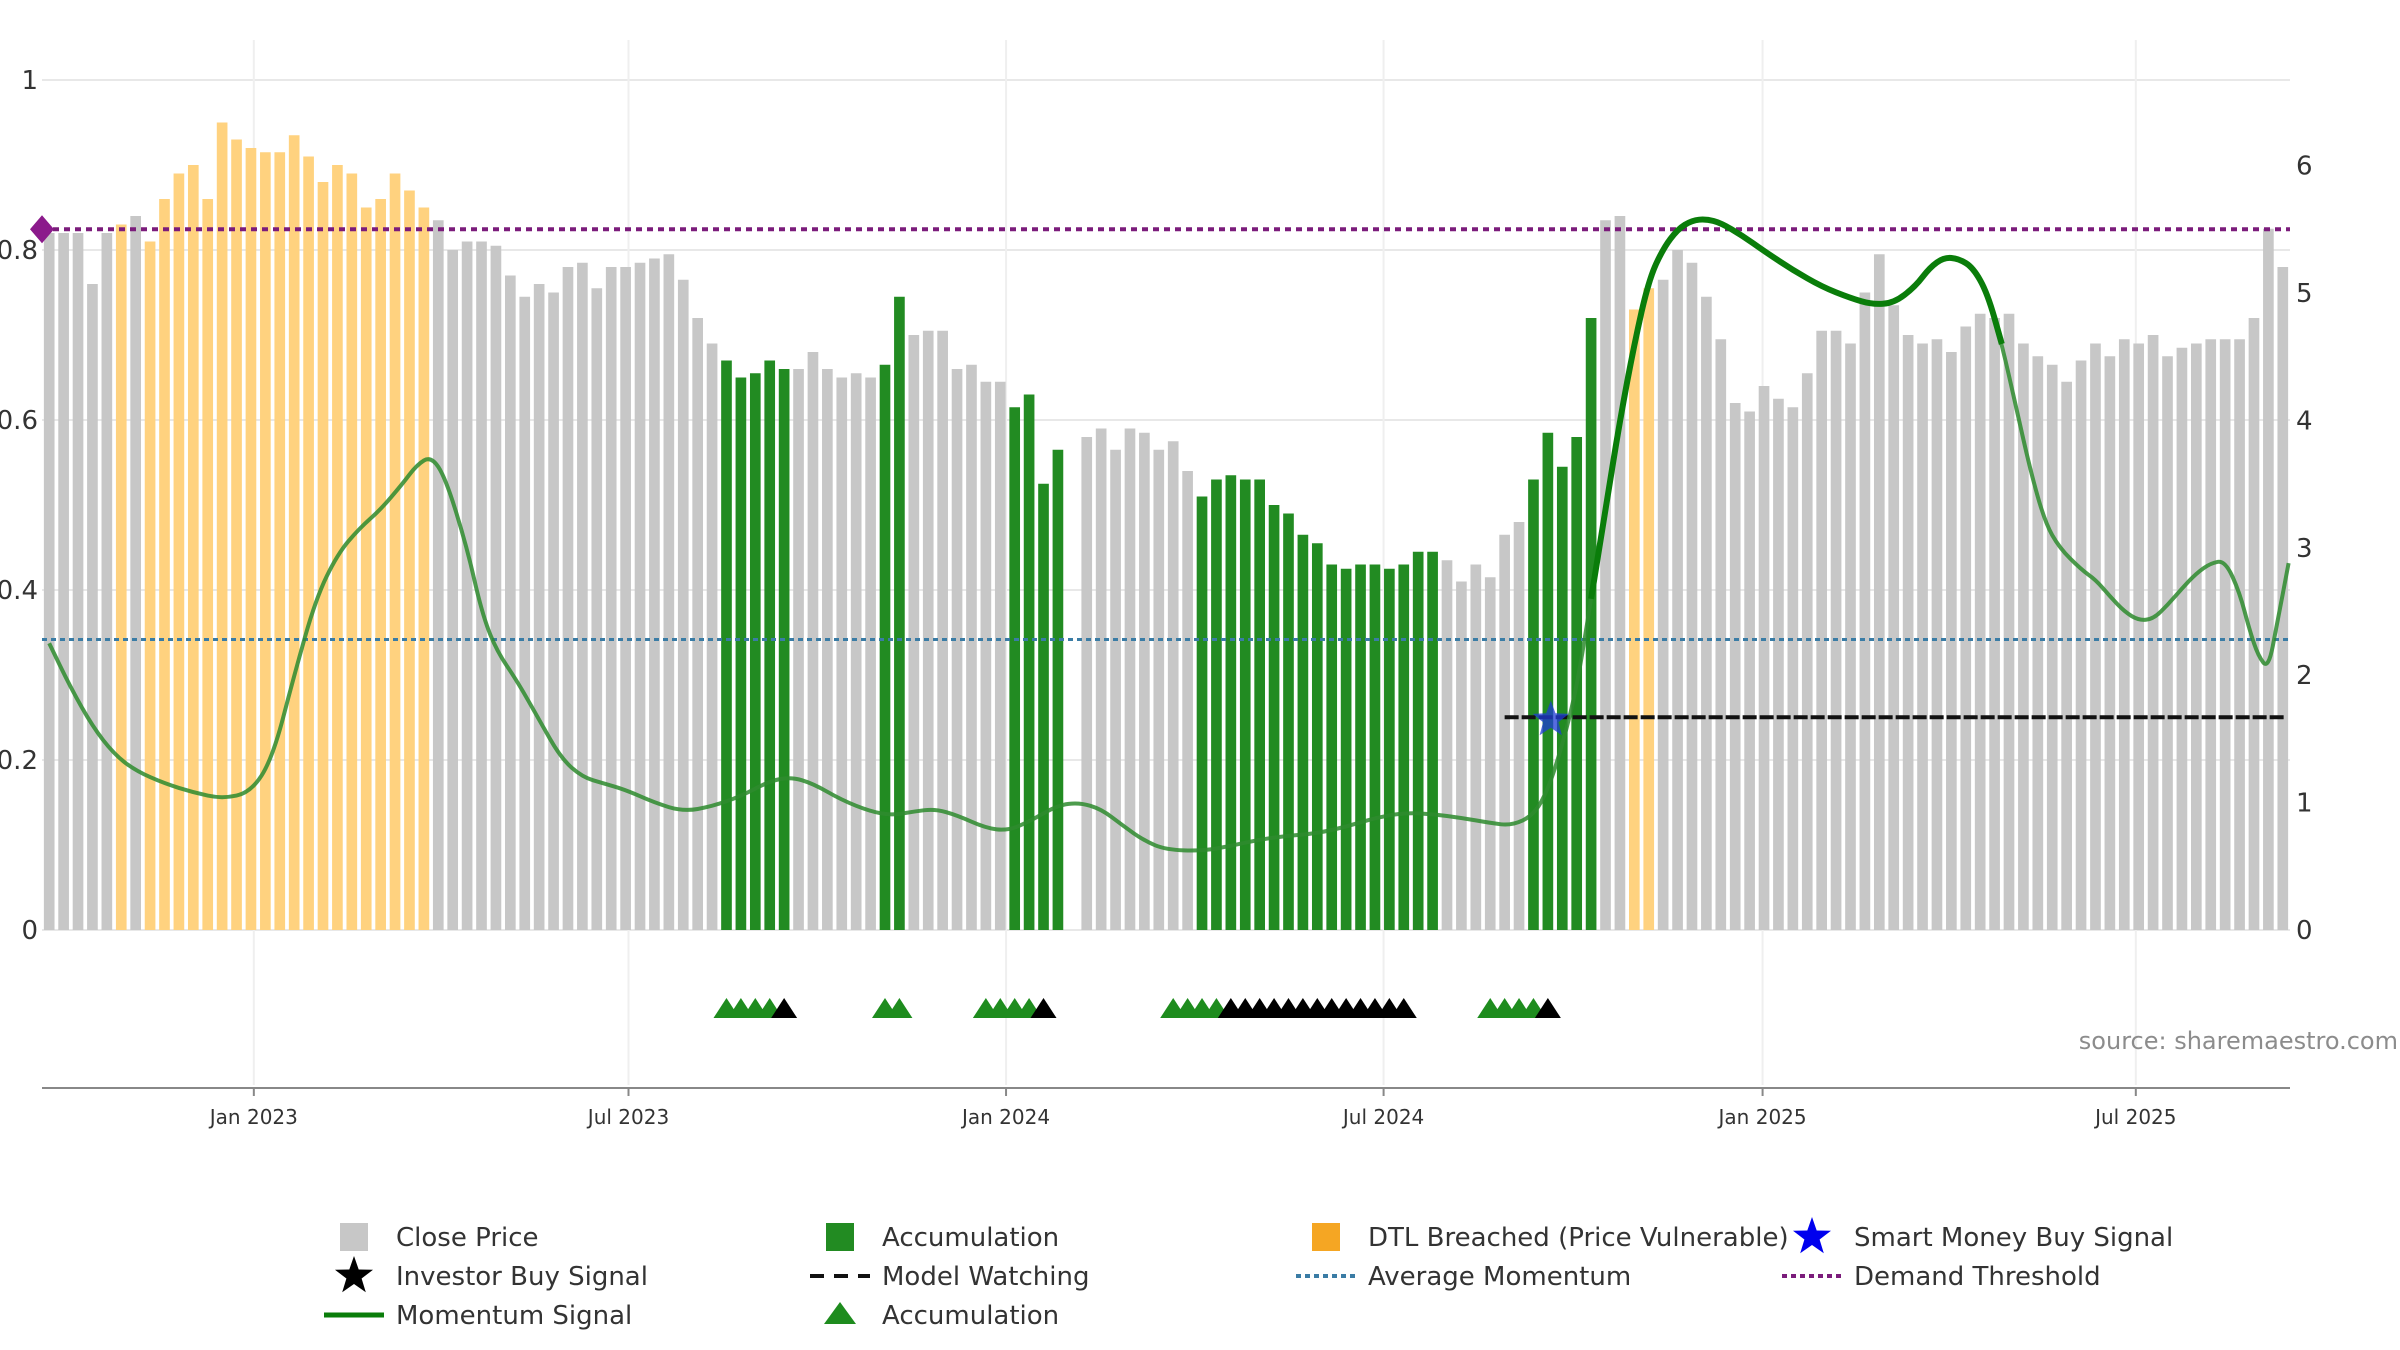 The height and width of the screenshot is (1350, 2400). Describe the element at coordinates (949, 1277) in the screenshot. I see `legend-item-watching: Model Watching` at that location.